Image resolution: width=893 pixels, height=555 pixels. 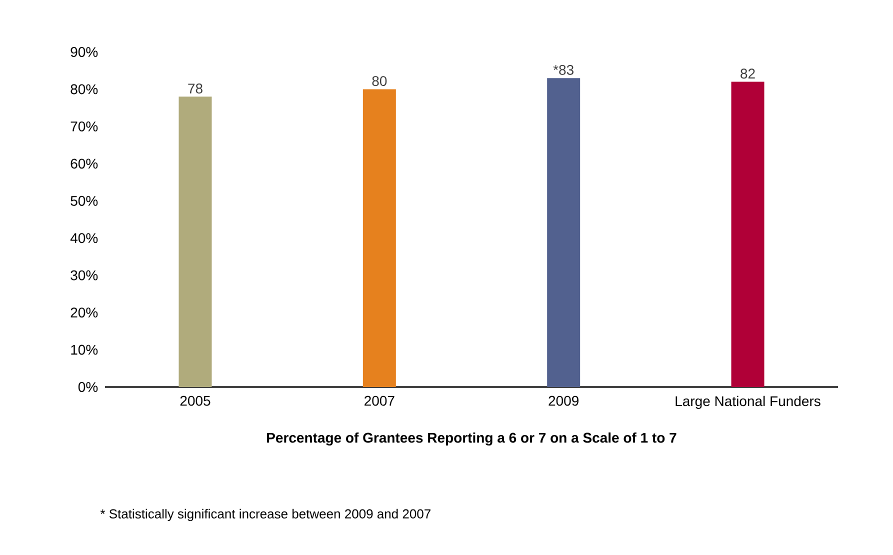 I want to click on x-tick-label: 2007, so click(x=379, y=401).